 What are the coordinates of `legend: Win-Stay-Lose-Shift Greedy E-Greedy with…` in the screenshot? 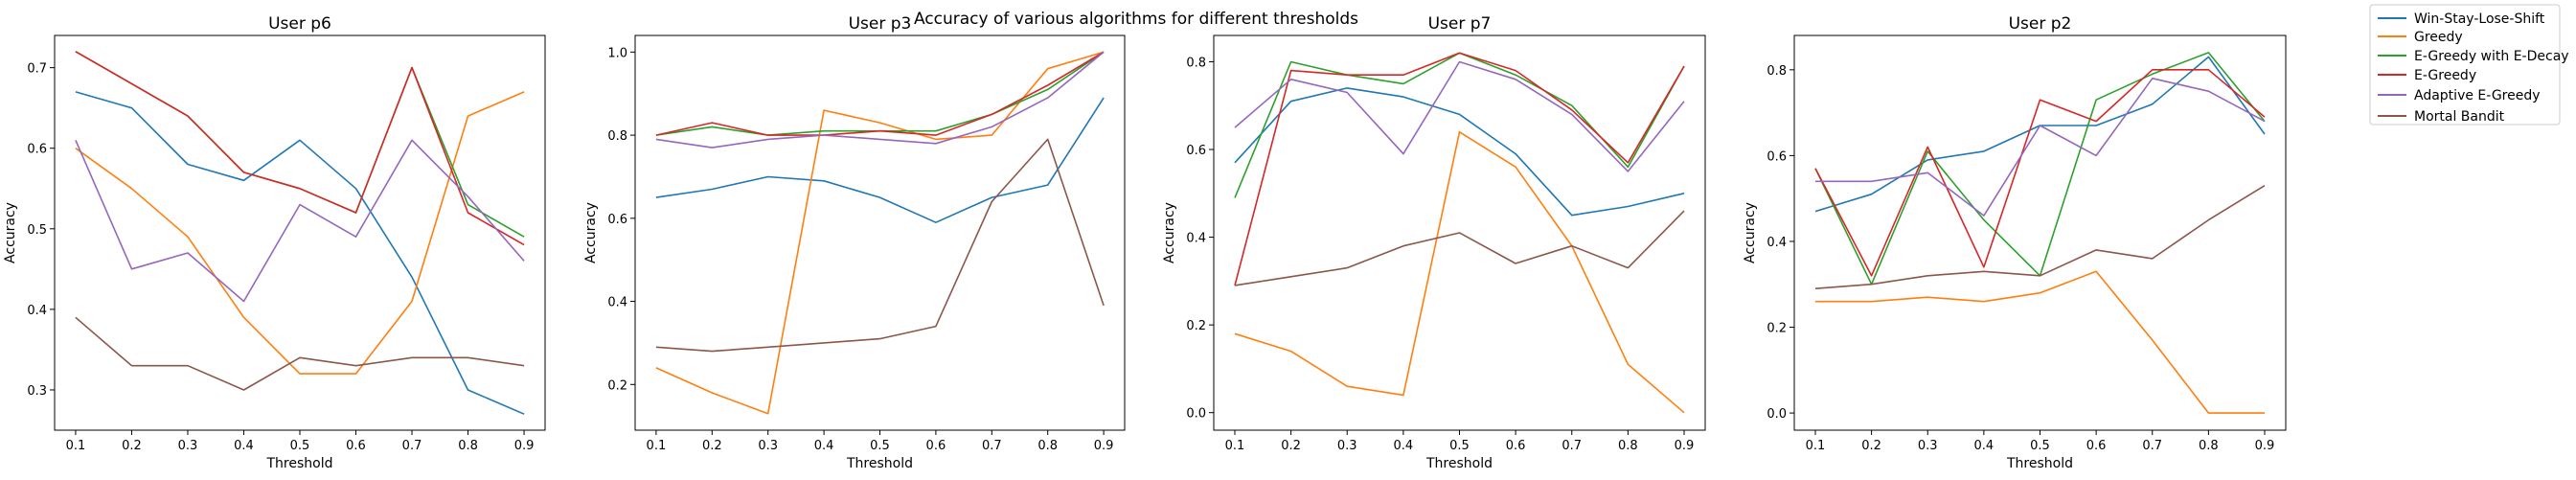 It's located at (2469, 65).